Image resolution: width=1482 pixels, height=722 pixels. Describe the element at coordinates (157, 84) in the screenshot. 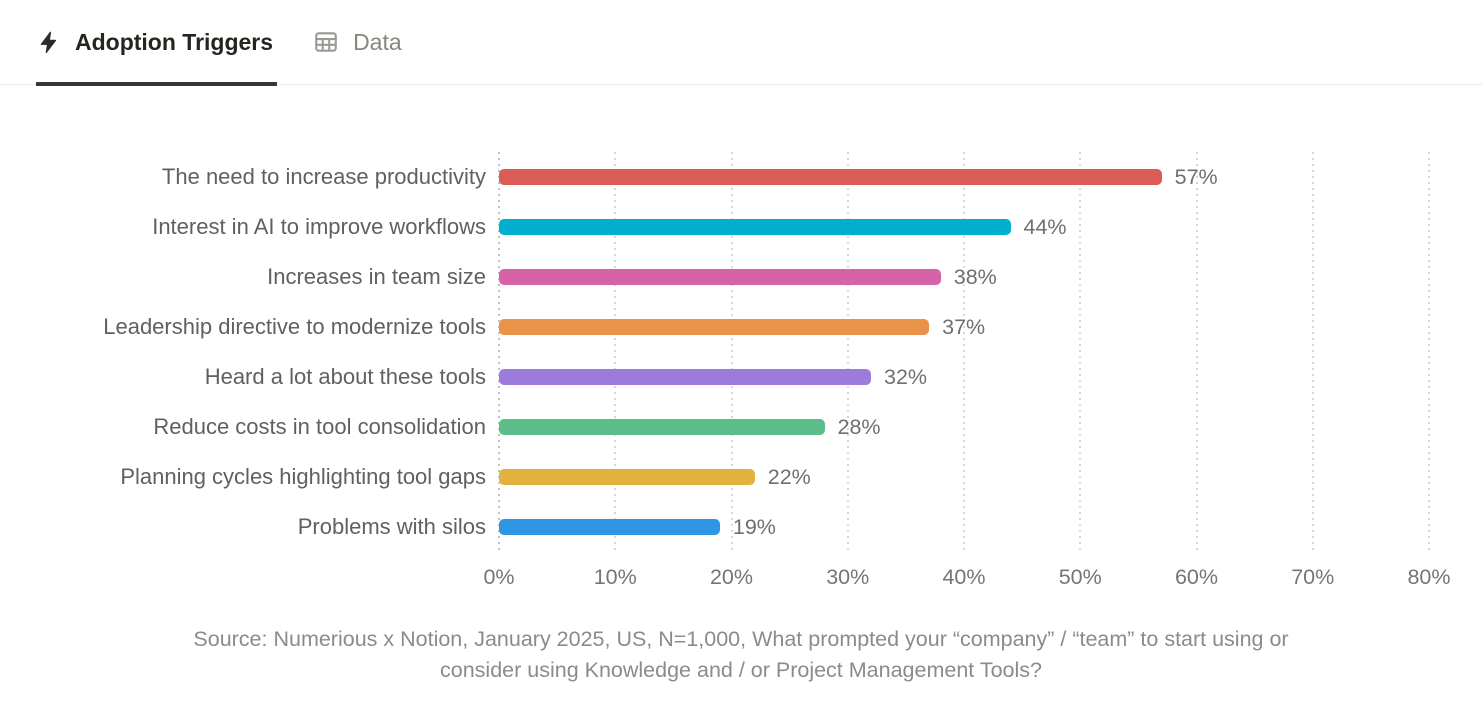

I see `active-tab-underline` at that location.